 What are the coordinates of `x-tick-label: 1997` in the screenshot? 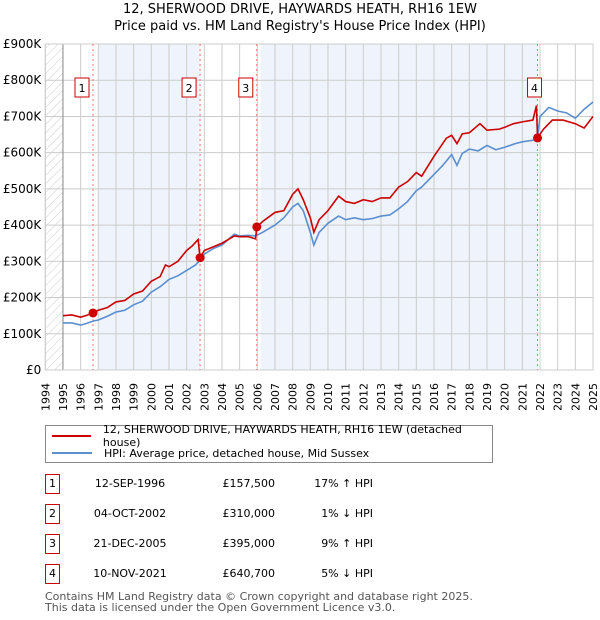 It's located at (98, 396).